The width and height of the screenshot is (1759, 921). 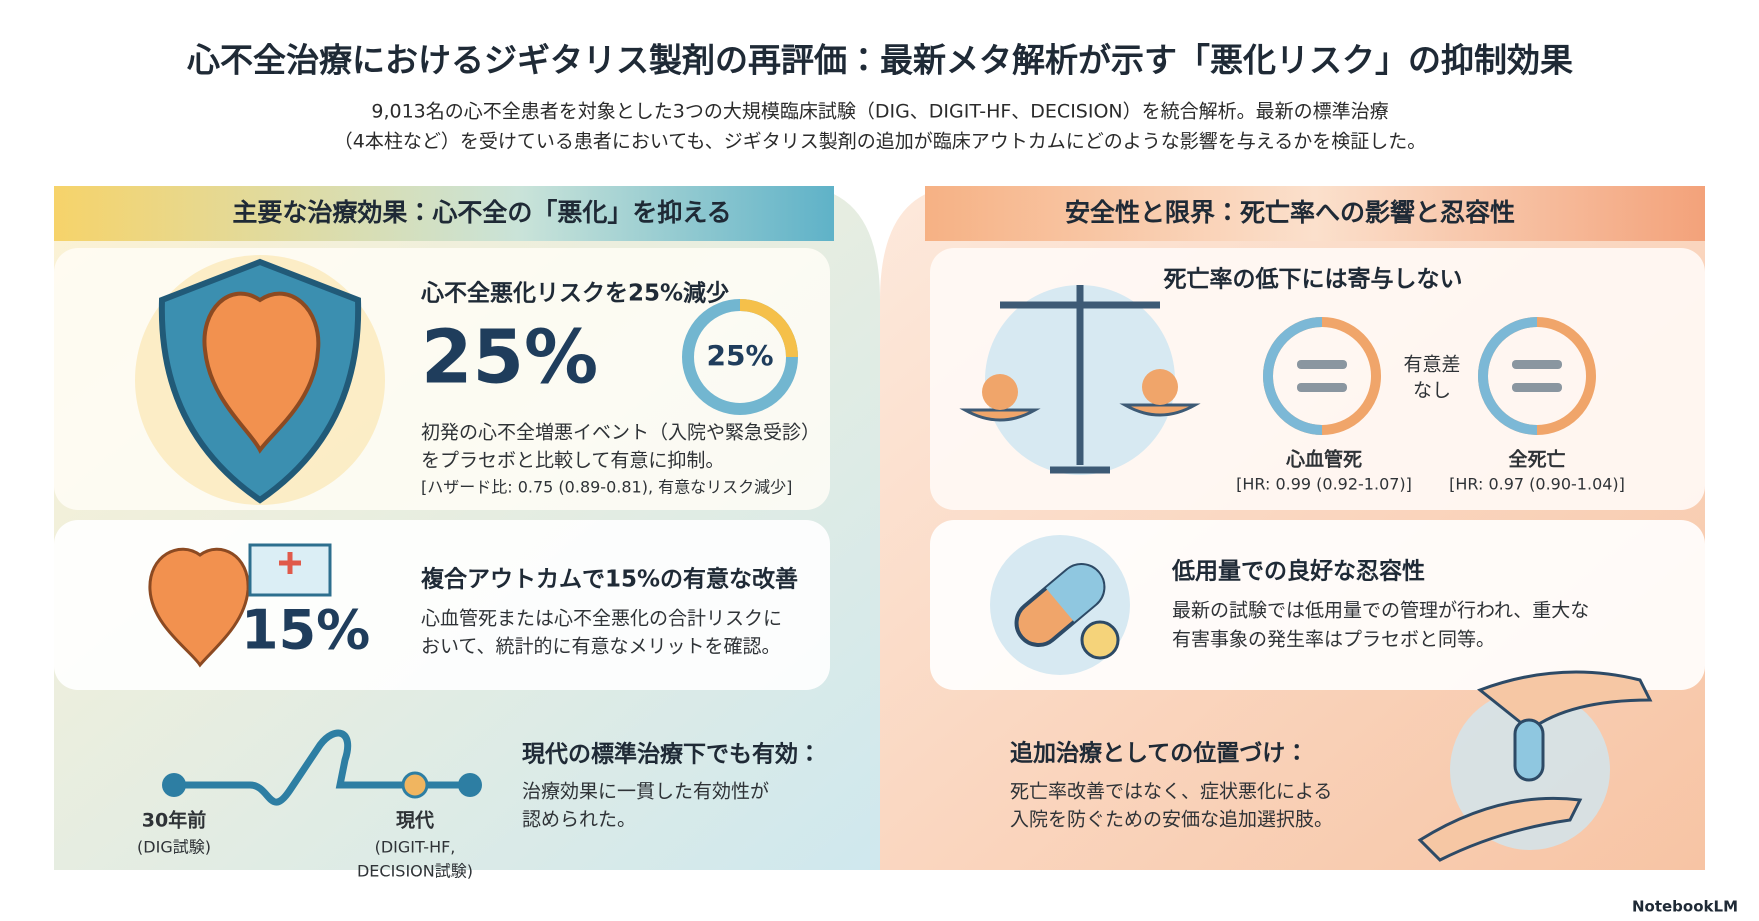 What do you see at coordinates (1080, 412) in the screenshot?
I see `scale-pans` at bounding box center [1080, 412].